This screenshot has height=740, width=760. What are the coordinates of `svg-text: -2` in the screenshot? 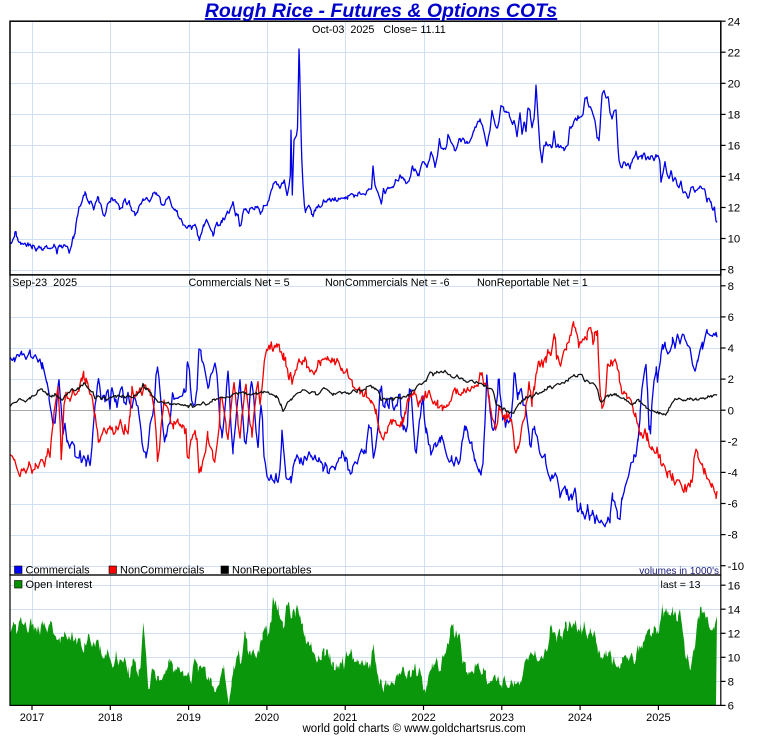 It's located at (733, 442).